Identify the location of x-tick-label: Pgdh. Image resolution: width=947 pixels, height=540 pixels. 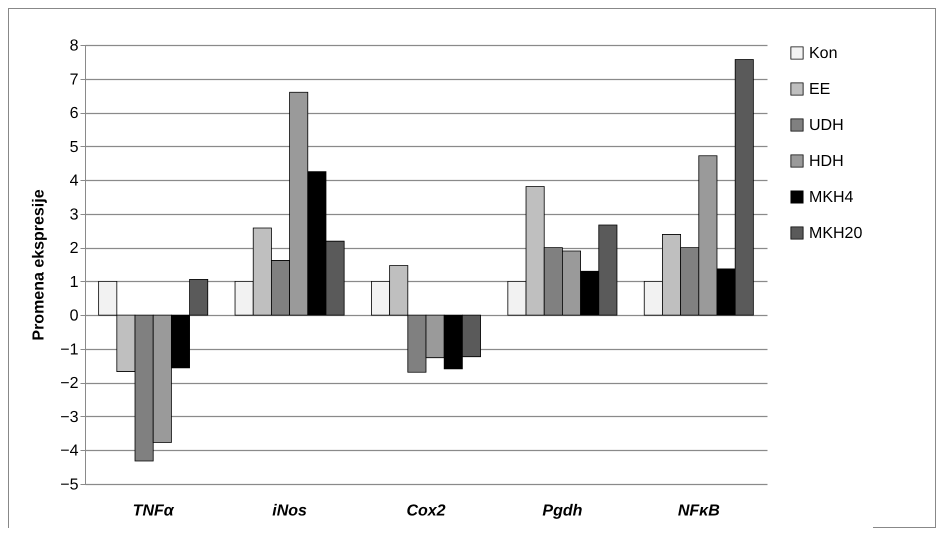
(562, 511).